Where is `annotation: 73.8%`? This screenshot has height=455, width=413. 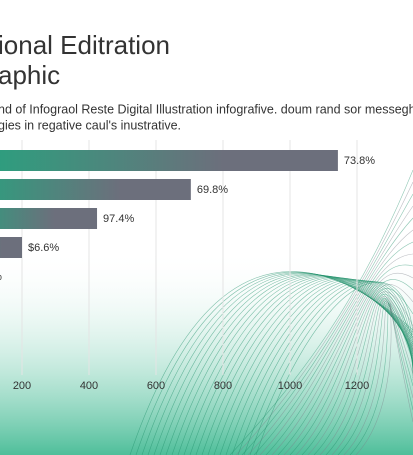
annotation: 73.8% is located at coordinates (359, 161).